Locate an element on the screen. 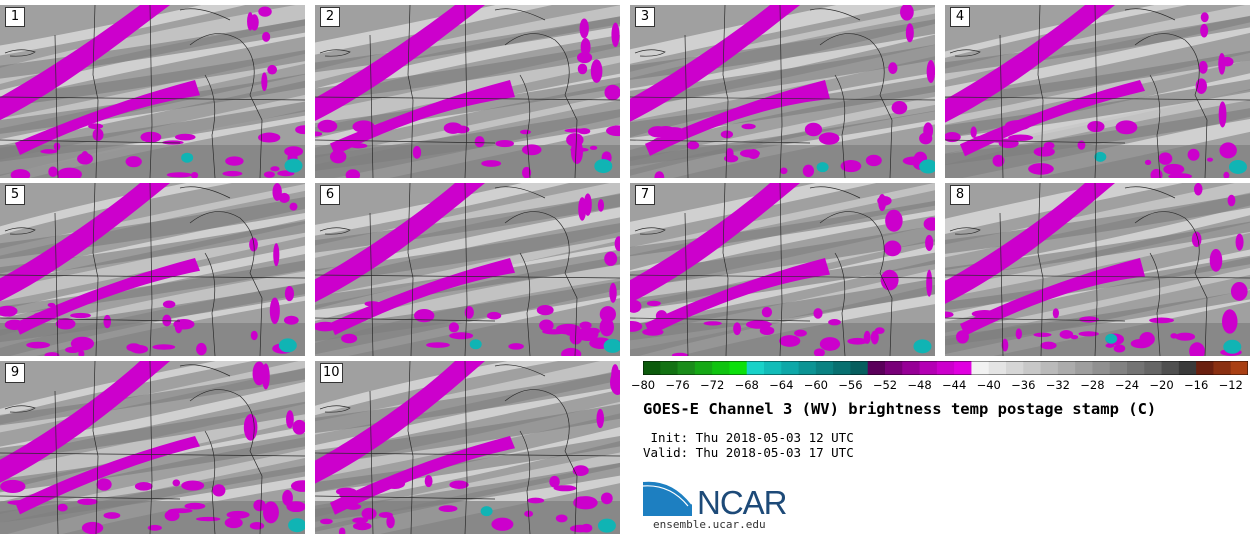  postage-stamp-panel: 6 is located at coordinates (467, 269).